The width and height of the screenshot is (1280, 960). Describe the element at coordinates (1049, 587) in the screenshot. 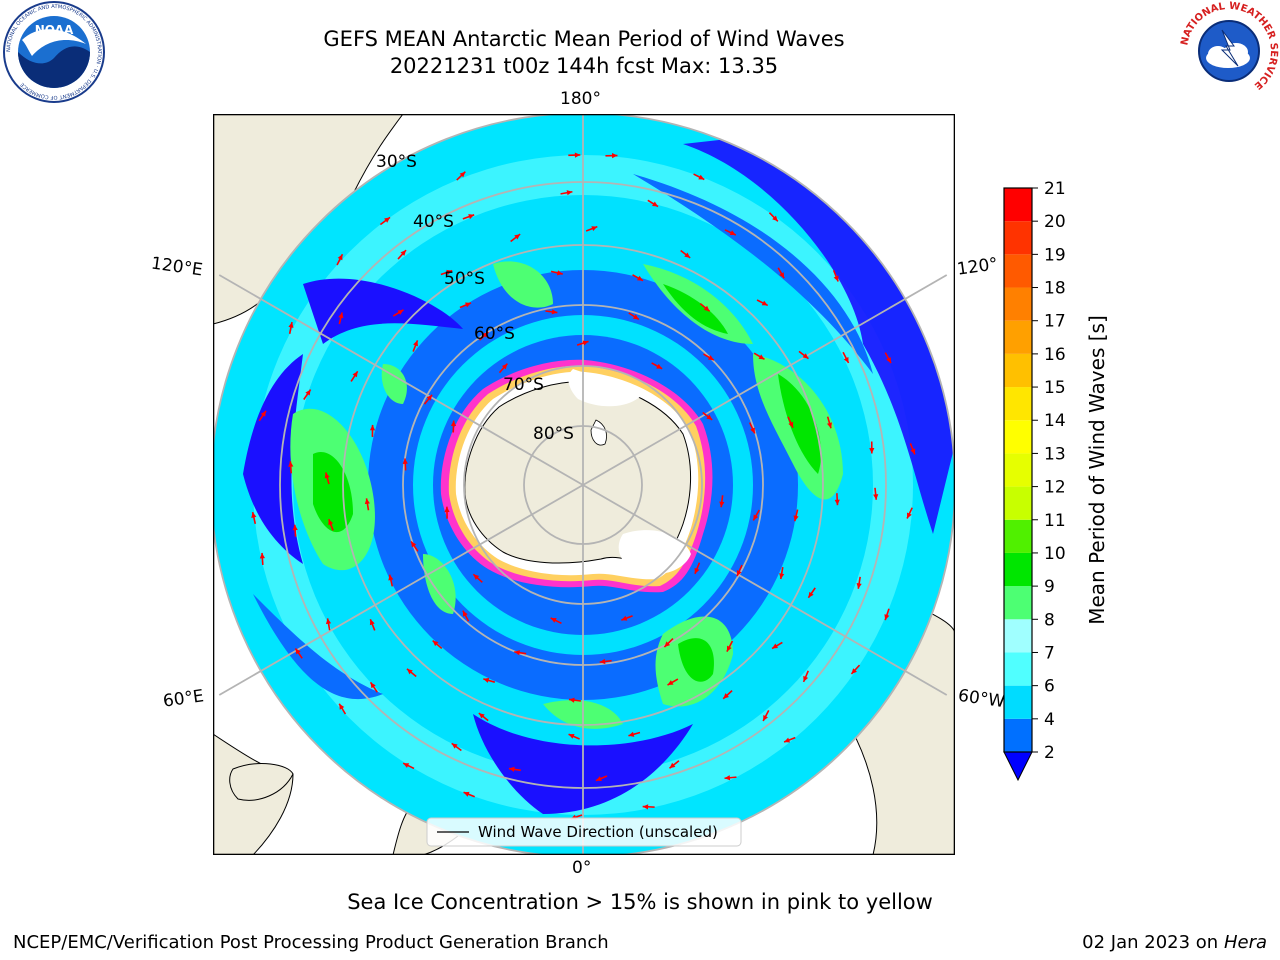

I see `colorbar-tick-label: 9` at that location.